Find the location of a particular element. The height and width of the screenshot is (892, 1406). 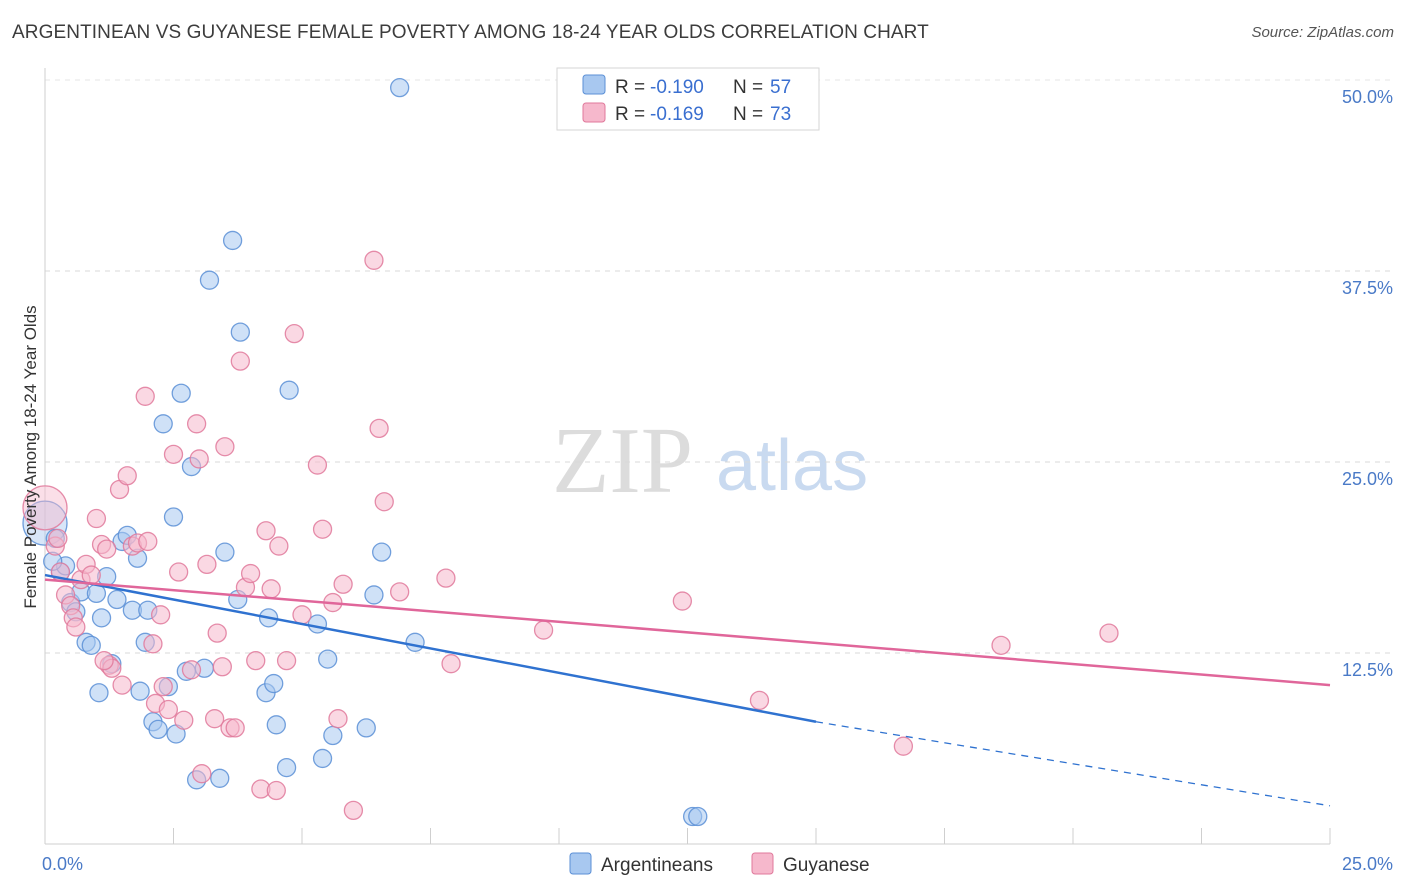

stats-legend: R = -0.190 N = 57 R = -0.169 N = 73 is located at coordinates (688, 99).